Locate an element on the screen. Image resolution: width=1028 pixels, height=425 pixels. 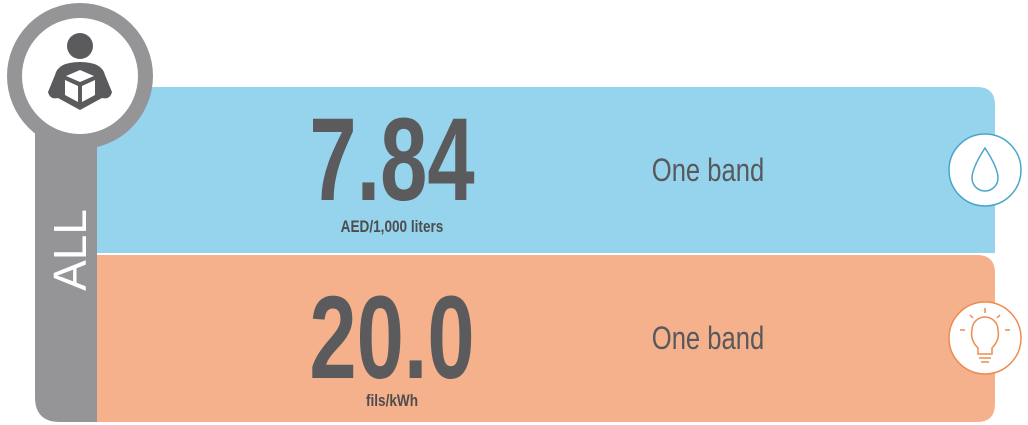
bulb-icon is located at coordinates (985, 335).